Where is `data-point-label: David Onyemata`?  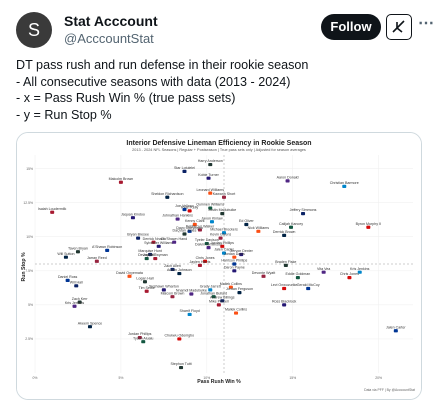
data-point-label: David Onyemata is located at coordinates (129, 273).